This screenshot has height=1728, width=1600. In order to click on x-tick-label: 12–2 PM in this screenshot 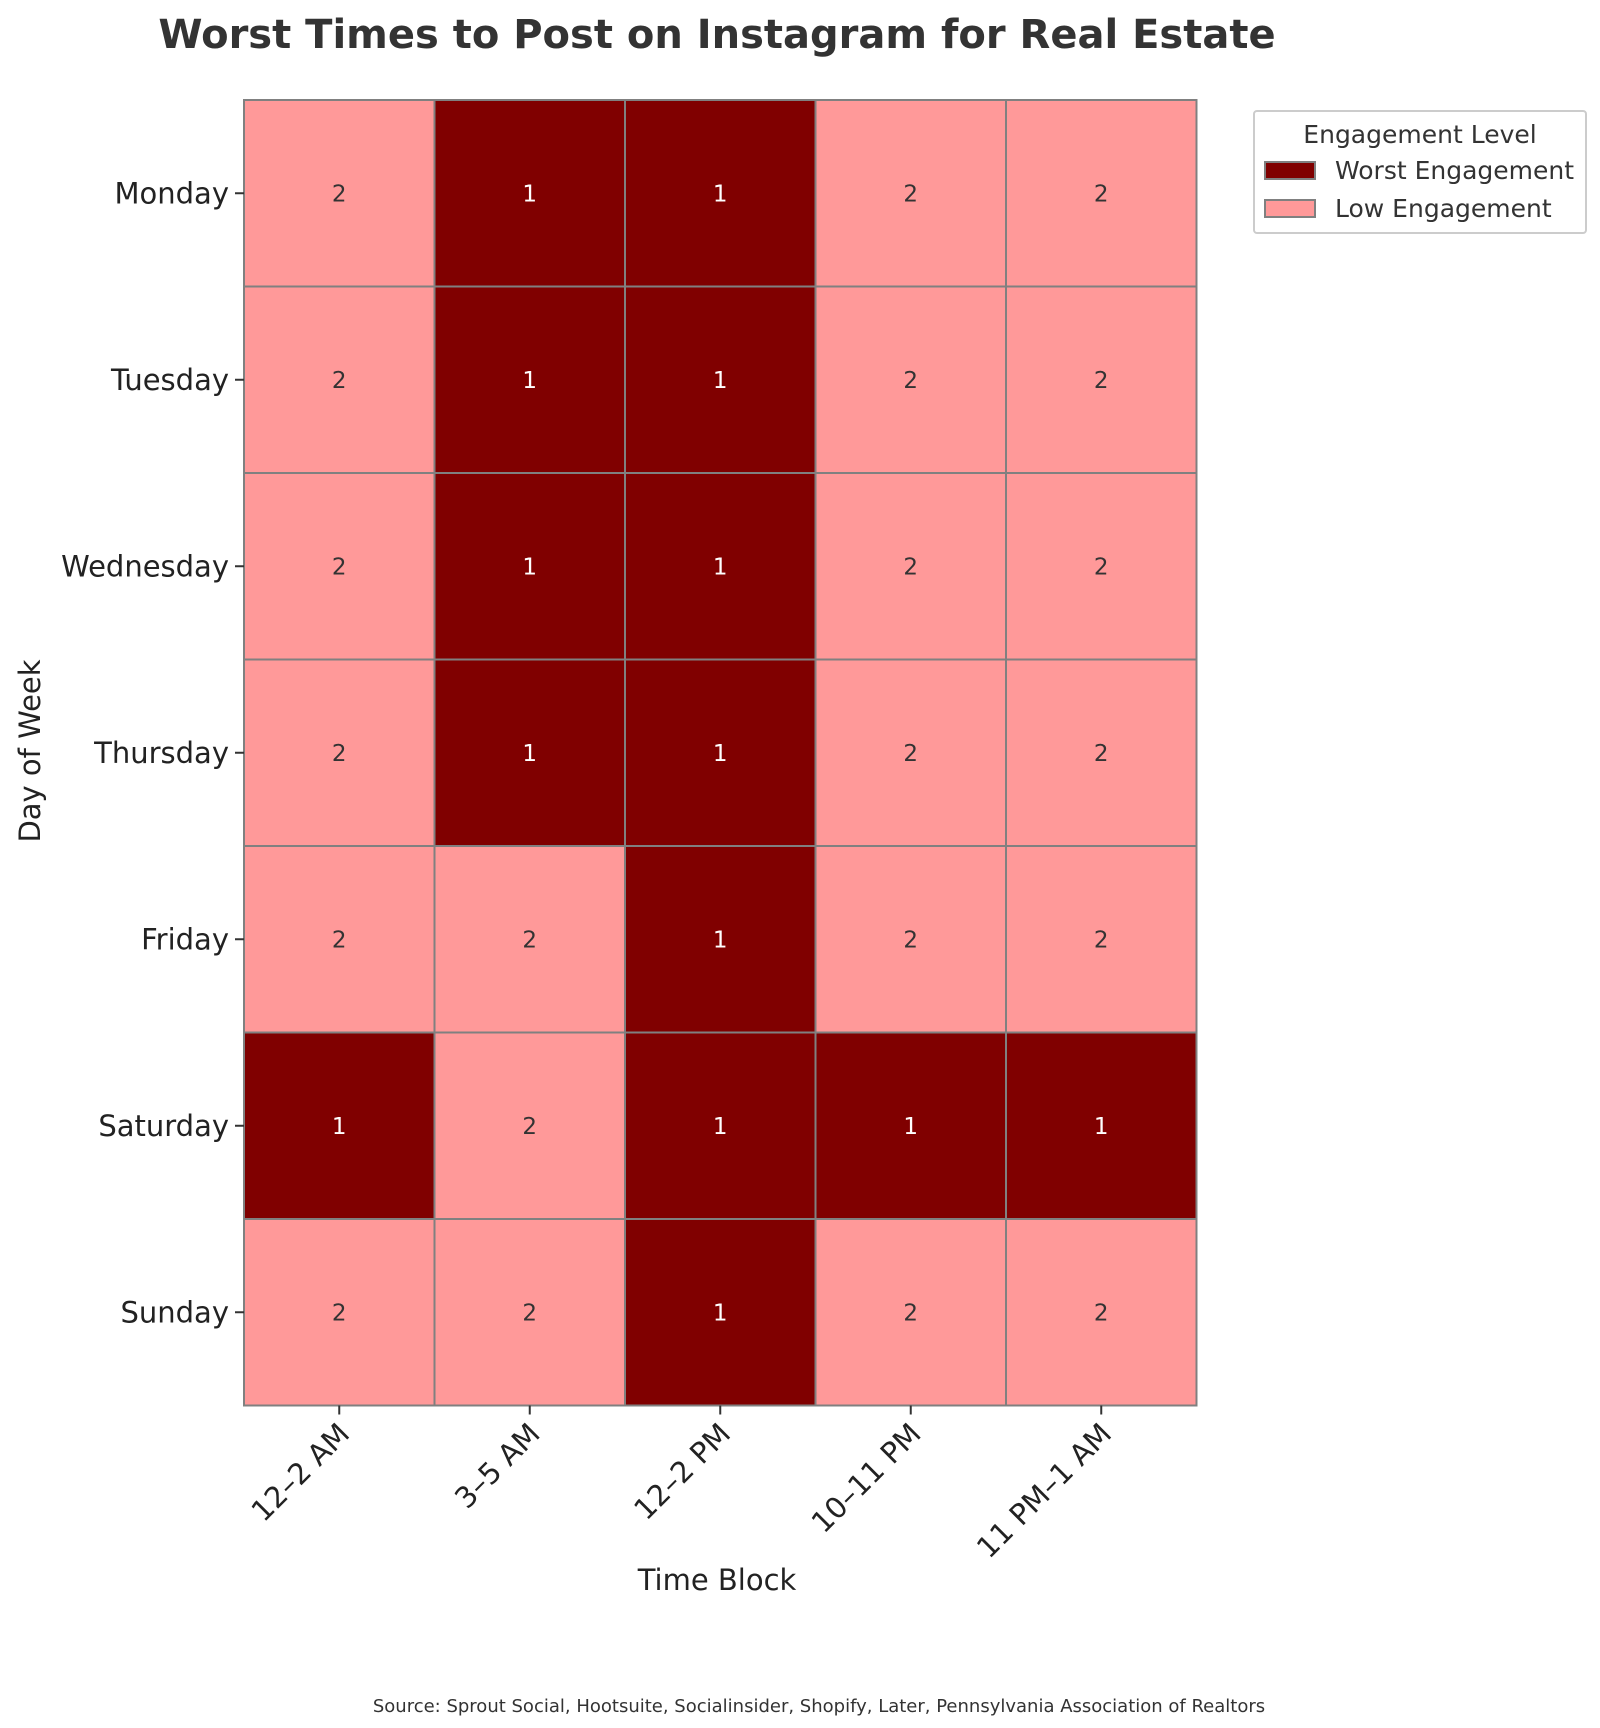, I will do `click(682, 1471)`.